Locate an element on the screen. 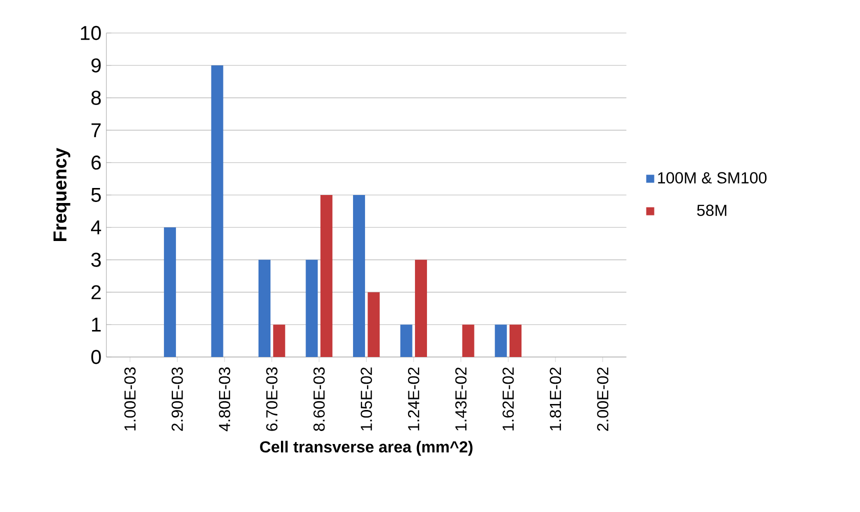  x-tick-label: 1.00E-03 is located at coordinates (130, 398).